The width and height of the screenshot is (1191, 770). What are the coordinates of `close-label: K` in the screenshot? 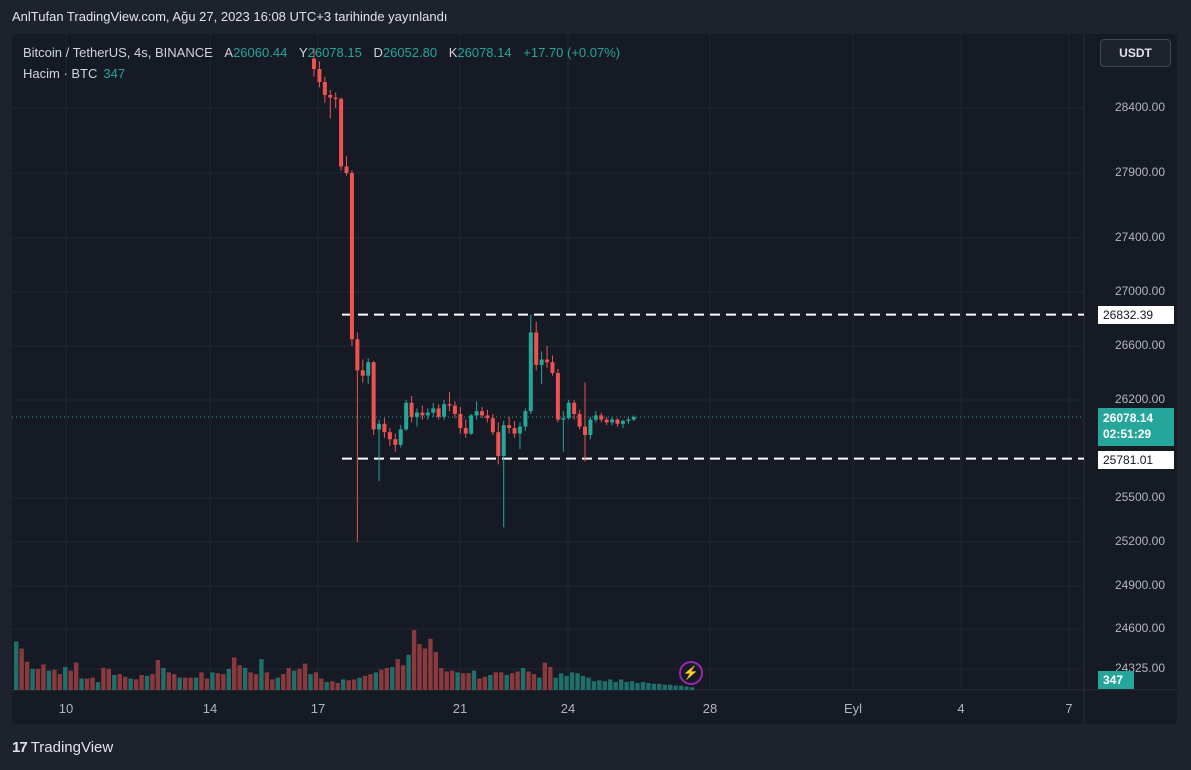 It's located at (453, 52).